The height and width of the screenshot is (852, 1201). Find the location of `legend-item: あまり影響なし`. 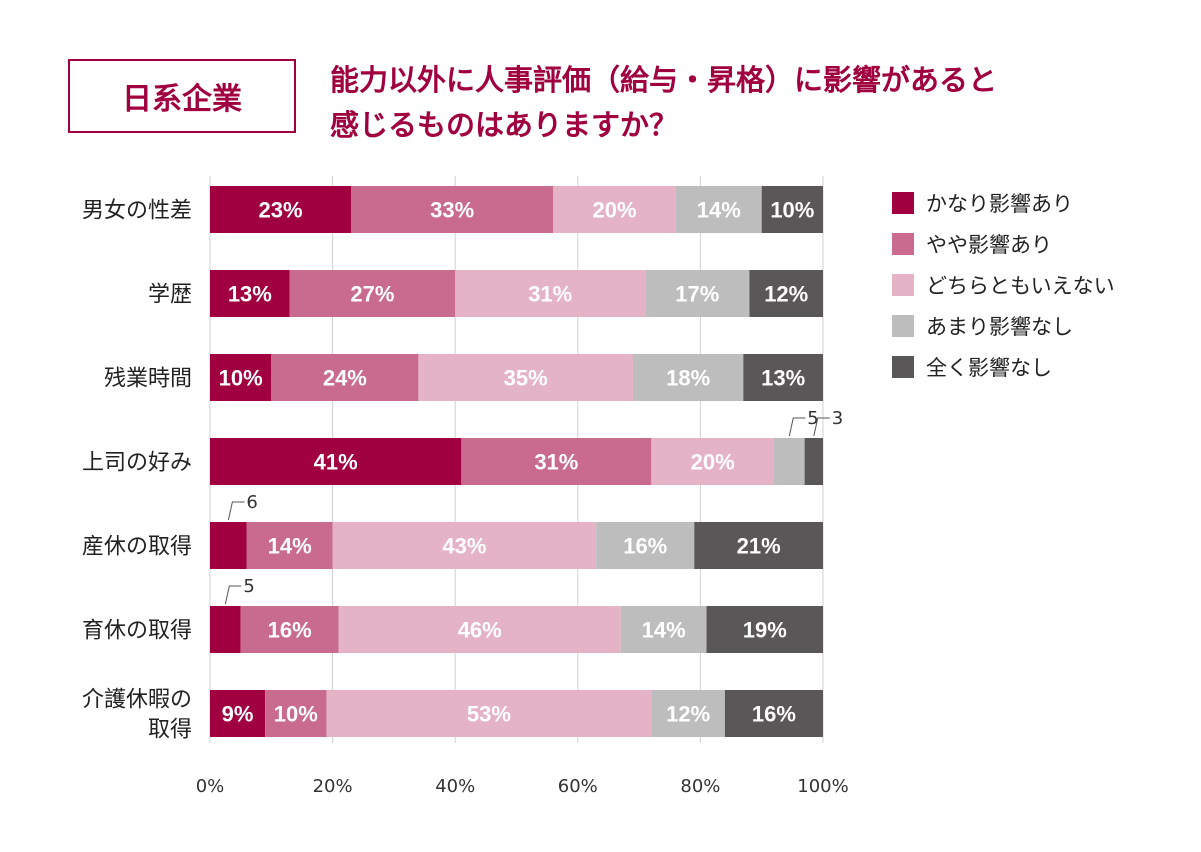

legend-item: あまり影響なし is located at coordinates (1003, 325).